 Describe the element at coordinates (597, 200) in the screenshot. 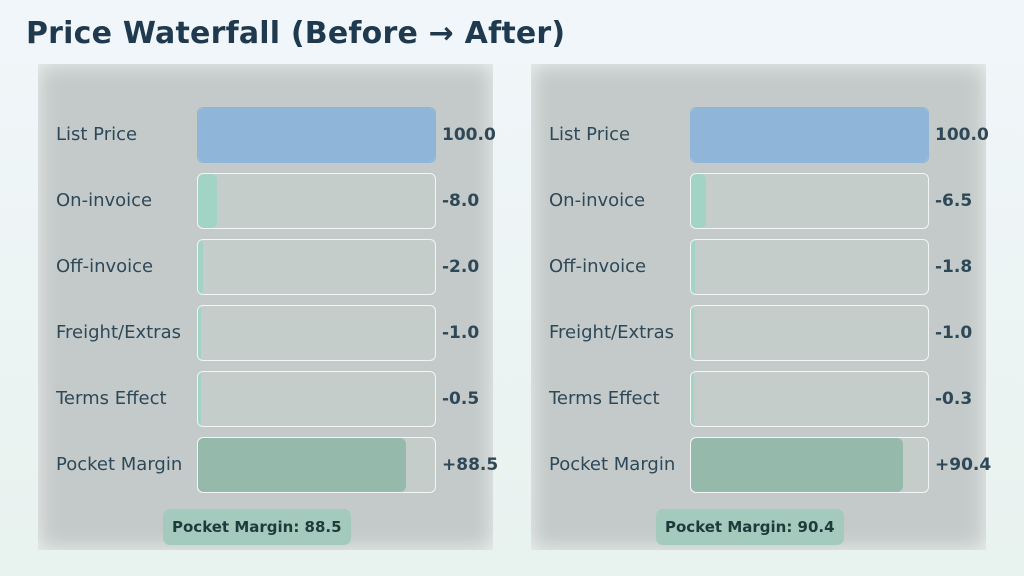

I see `after-category-label: On-invoice` at that location.